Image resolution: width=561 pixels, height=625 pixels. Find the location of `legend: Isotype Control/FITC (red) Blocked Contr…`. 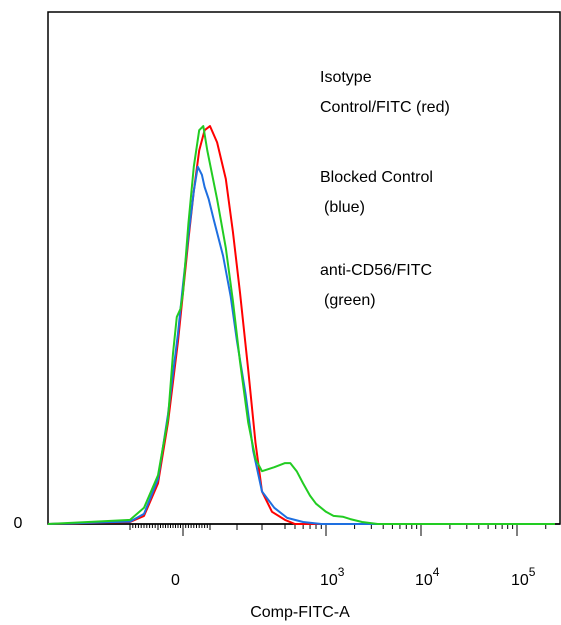

legend: Isotype Control/FITC (red) Blocked Contr… is located at coordinates (385, 189).